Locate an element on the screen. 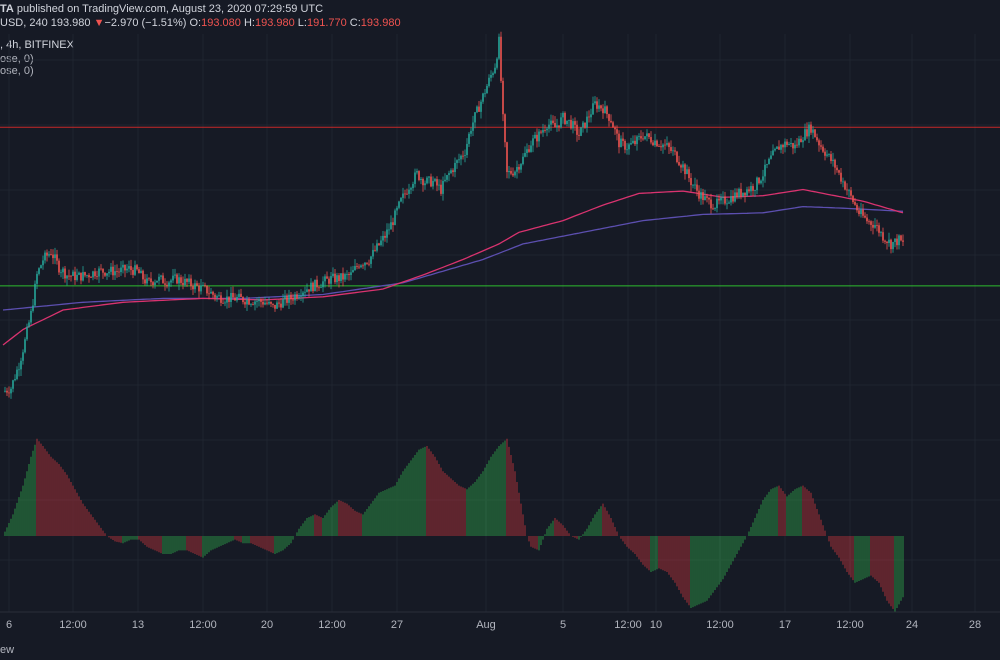 The width and height of the screenshot is (1000, 660). series-legend: , 4h, BITFINEX is located at coordinates (37, 45).